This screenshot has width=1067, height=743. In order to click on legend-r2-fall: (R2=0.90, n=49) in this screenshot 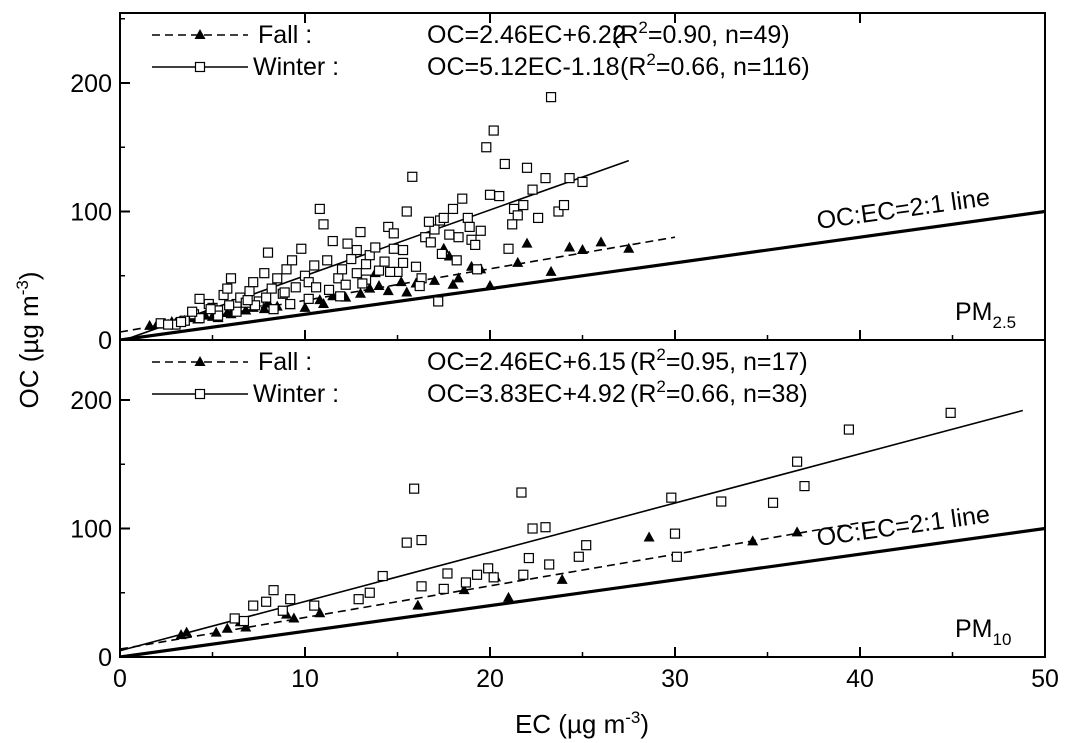, I will do `click(701, 33)`.